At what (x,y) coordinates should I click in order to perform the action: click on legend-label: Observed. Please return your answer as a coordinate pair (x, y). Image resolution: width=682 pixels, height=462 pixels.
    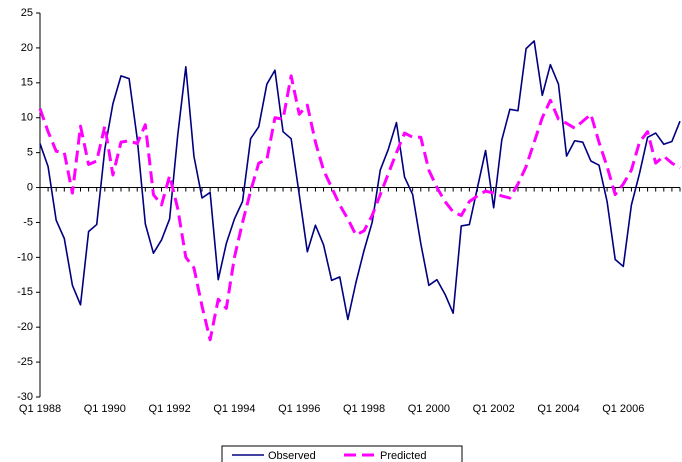
    Looking at the image, I should click on (292, 456).